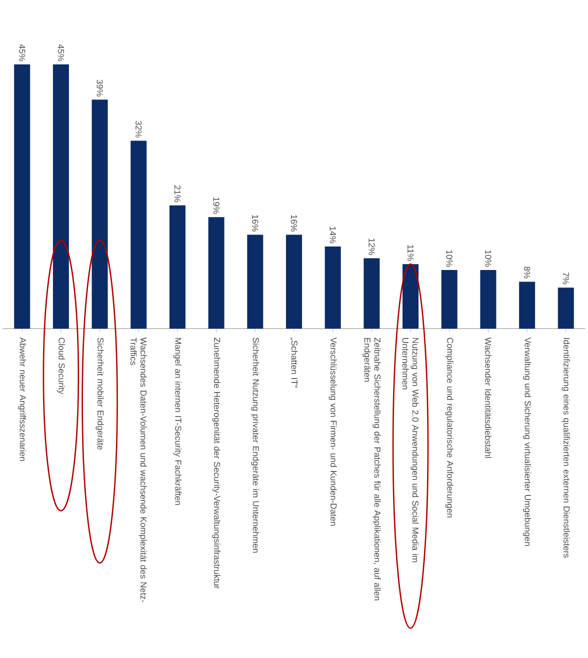 This screenshot has height=658, width=588. I want to click on data-label: 14%, so click(333, 235).